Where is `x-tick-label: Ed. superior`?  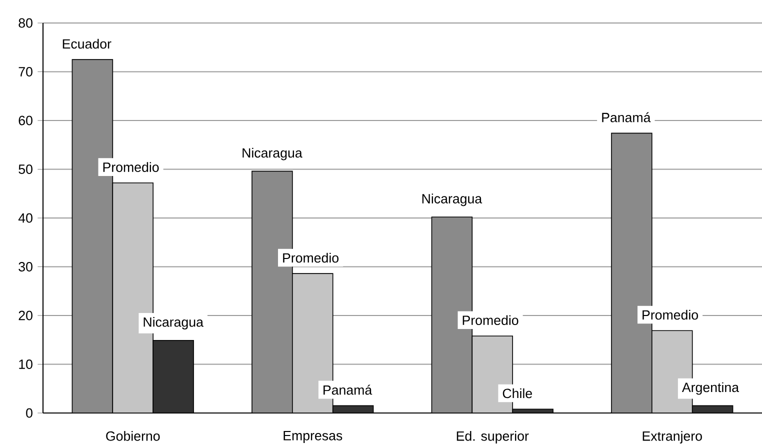
x-tick-label: Ed. superior is located at coordinates (492, 437).